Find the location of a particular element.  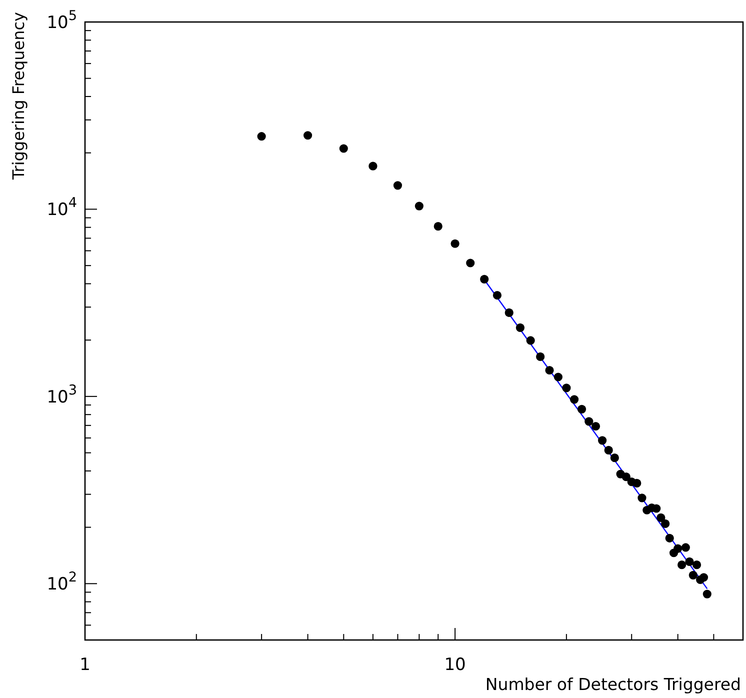

y-tick-label: 10$^{2}$ is located at coordinates (61, 582).